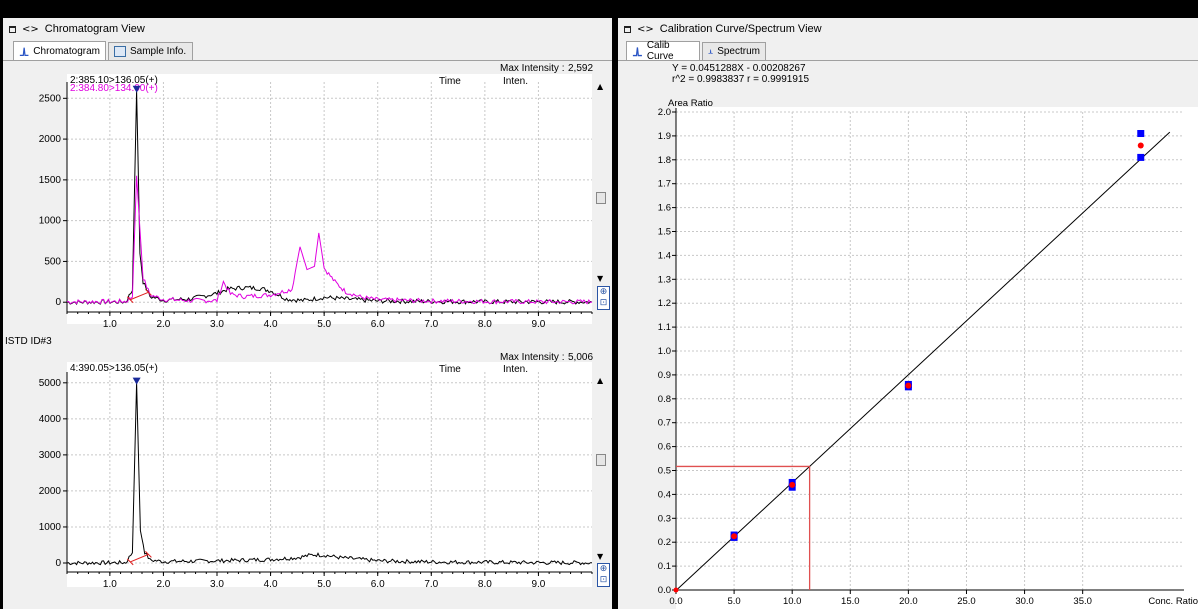 The width and height of the screenshot is (1198, 609). I want to click on y-tick-label: 1.4, so click(664, 255).